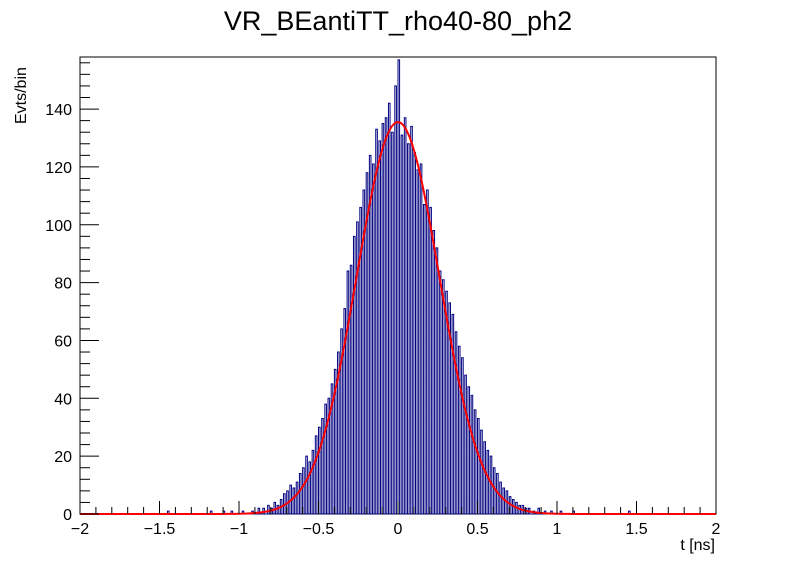 This screenshot has height=572, width=796. Describe the element at coordinates (557, 529) in the screenshot. I see `x-tick-label: 1` at that location.